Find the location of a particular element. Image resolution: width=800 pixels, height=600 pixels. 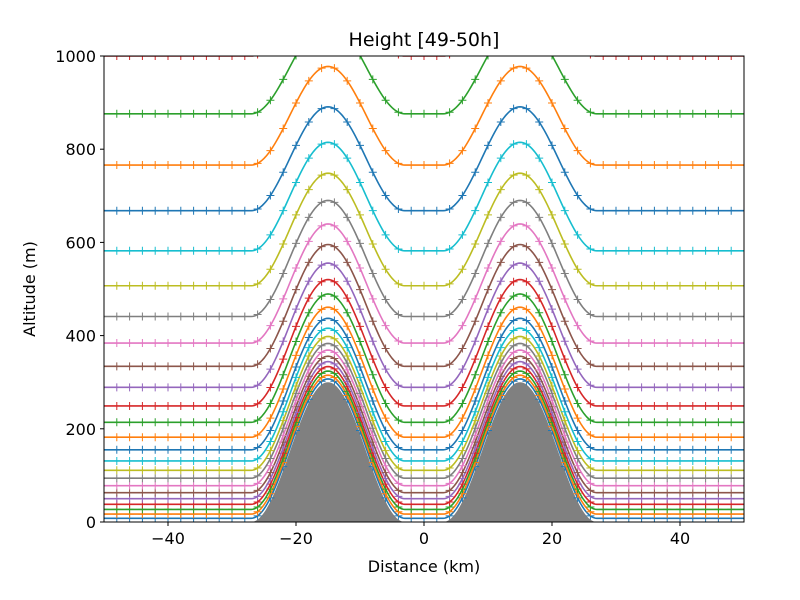

x-axis: −40 −20 0 20 40 is located at coordinates (420, 535).